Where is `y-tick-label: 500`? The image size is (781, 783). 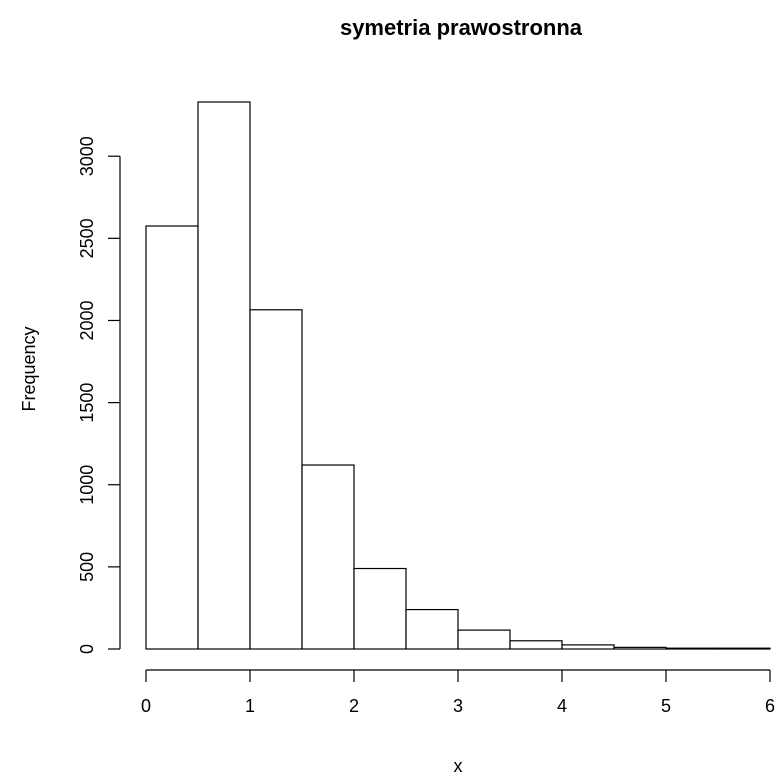 y-tick-label: 500 is located at coordinates (87, 567).